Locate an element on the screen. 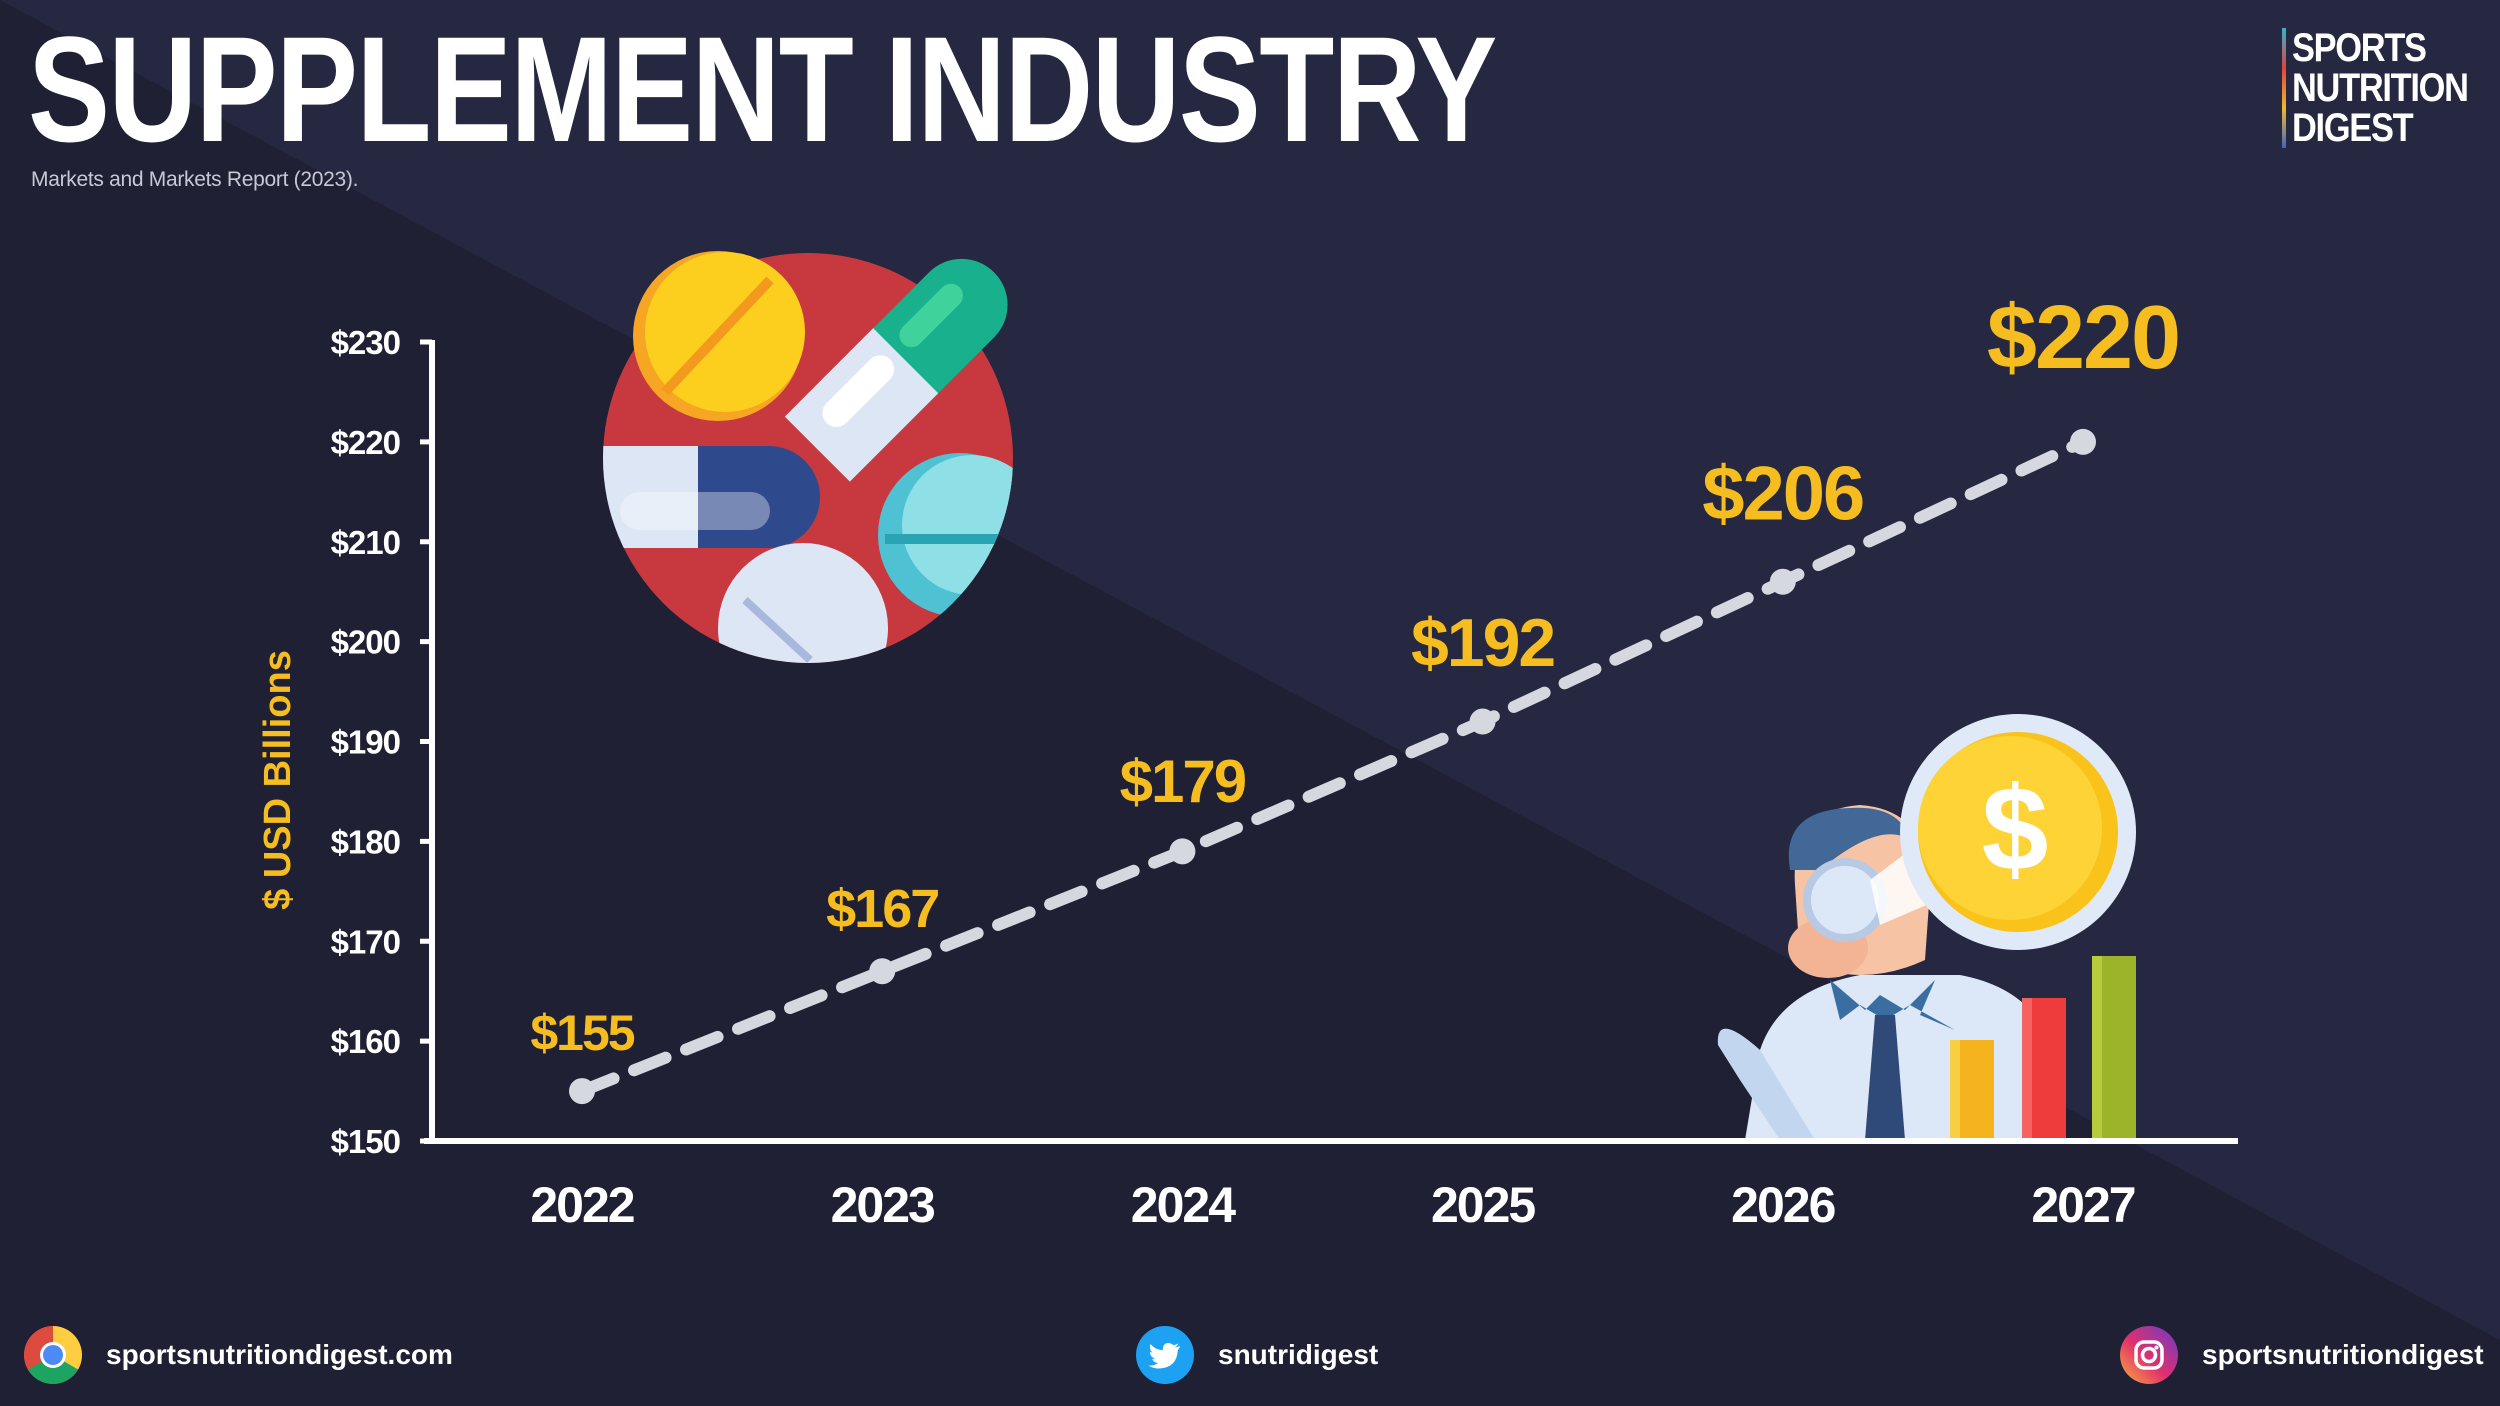 This screenshot has width=2500, height=1406. data-label: $167 is located at coordinates (882, 909).